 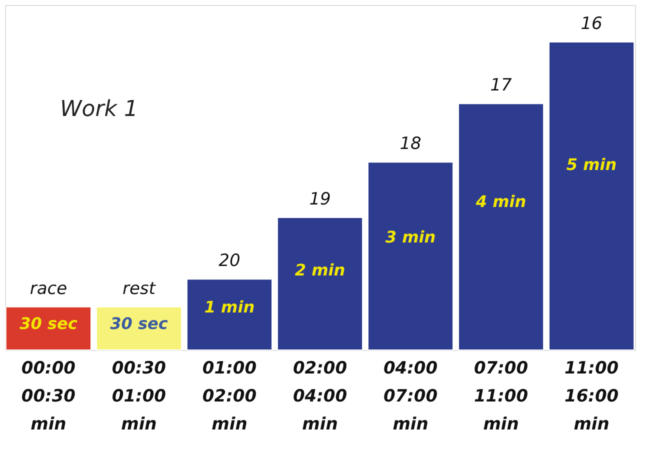 What do you see at coordinates (501, 86) in the screenshot?
I see `annotation: 17` at bounding box center [501, 86].